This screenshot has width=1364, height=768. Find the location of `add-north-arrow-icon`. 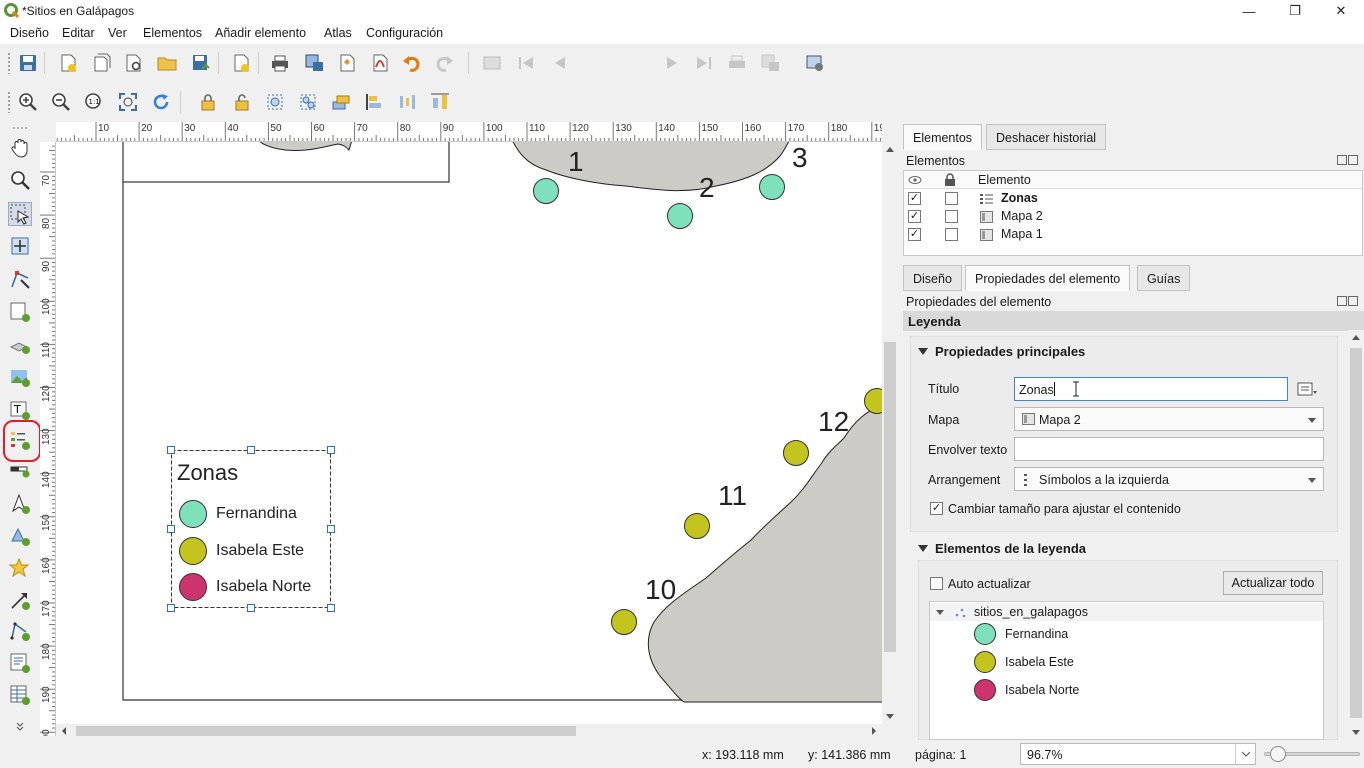

add-north-arrow-icon is located at coordinates (20, 504).